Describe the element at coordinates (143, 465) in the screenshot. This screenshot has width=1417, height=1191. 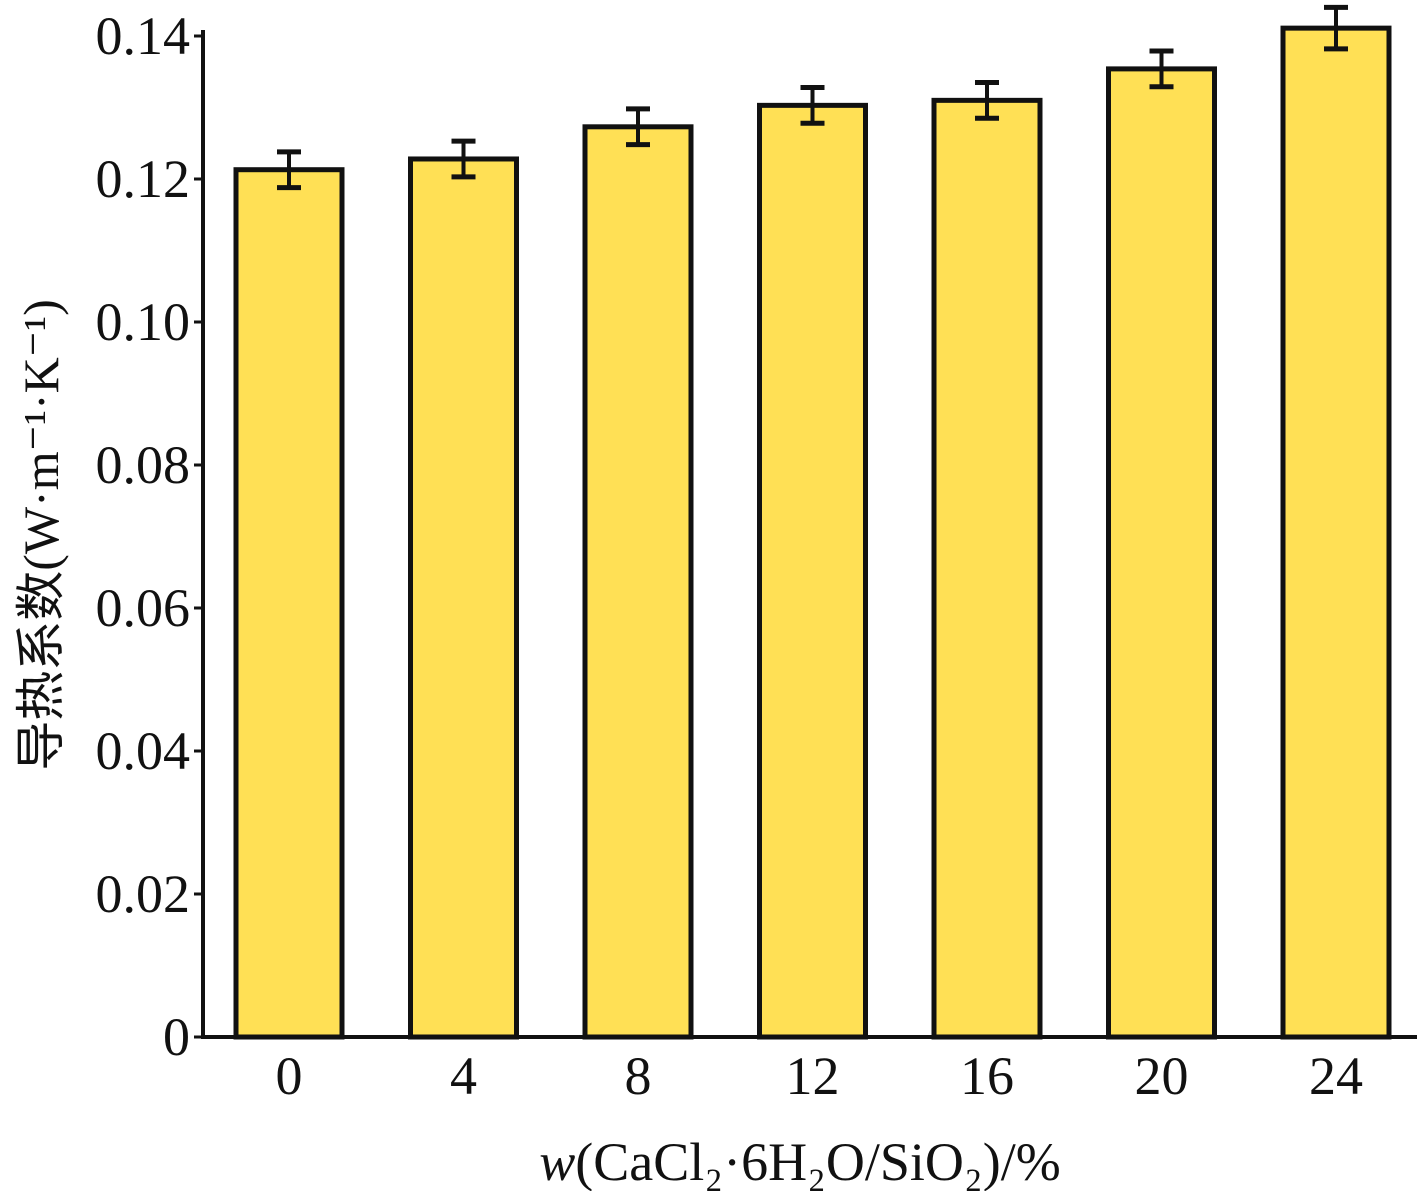
I see `y-tick-label: 0.08` at that location.